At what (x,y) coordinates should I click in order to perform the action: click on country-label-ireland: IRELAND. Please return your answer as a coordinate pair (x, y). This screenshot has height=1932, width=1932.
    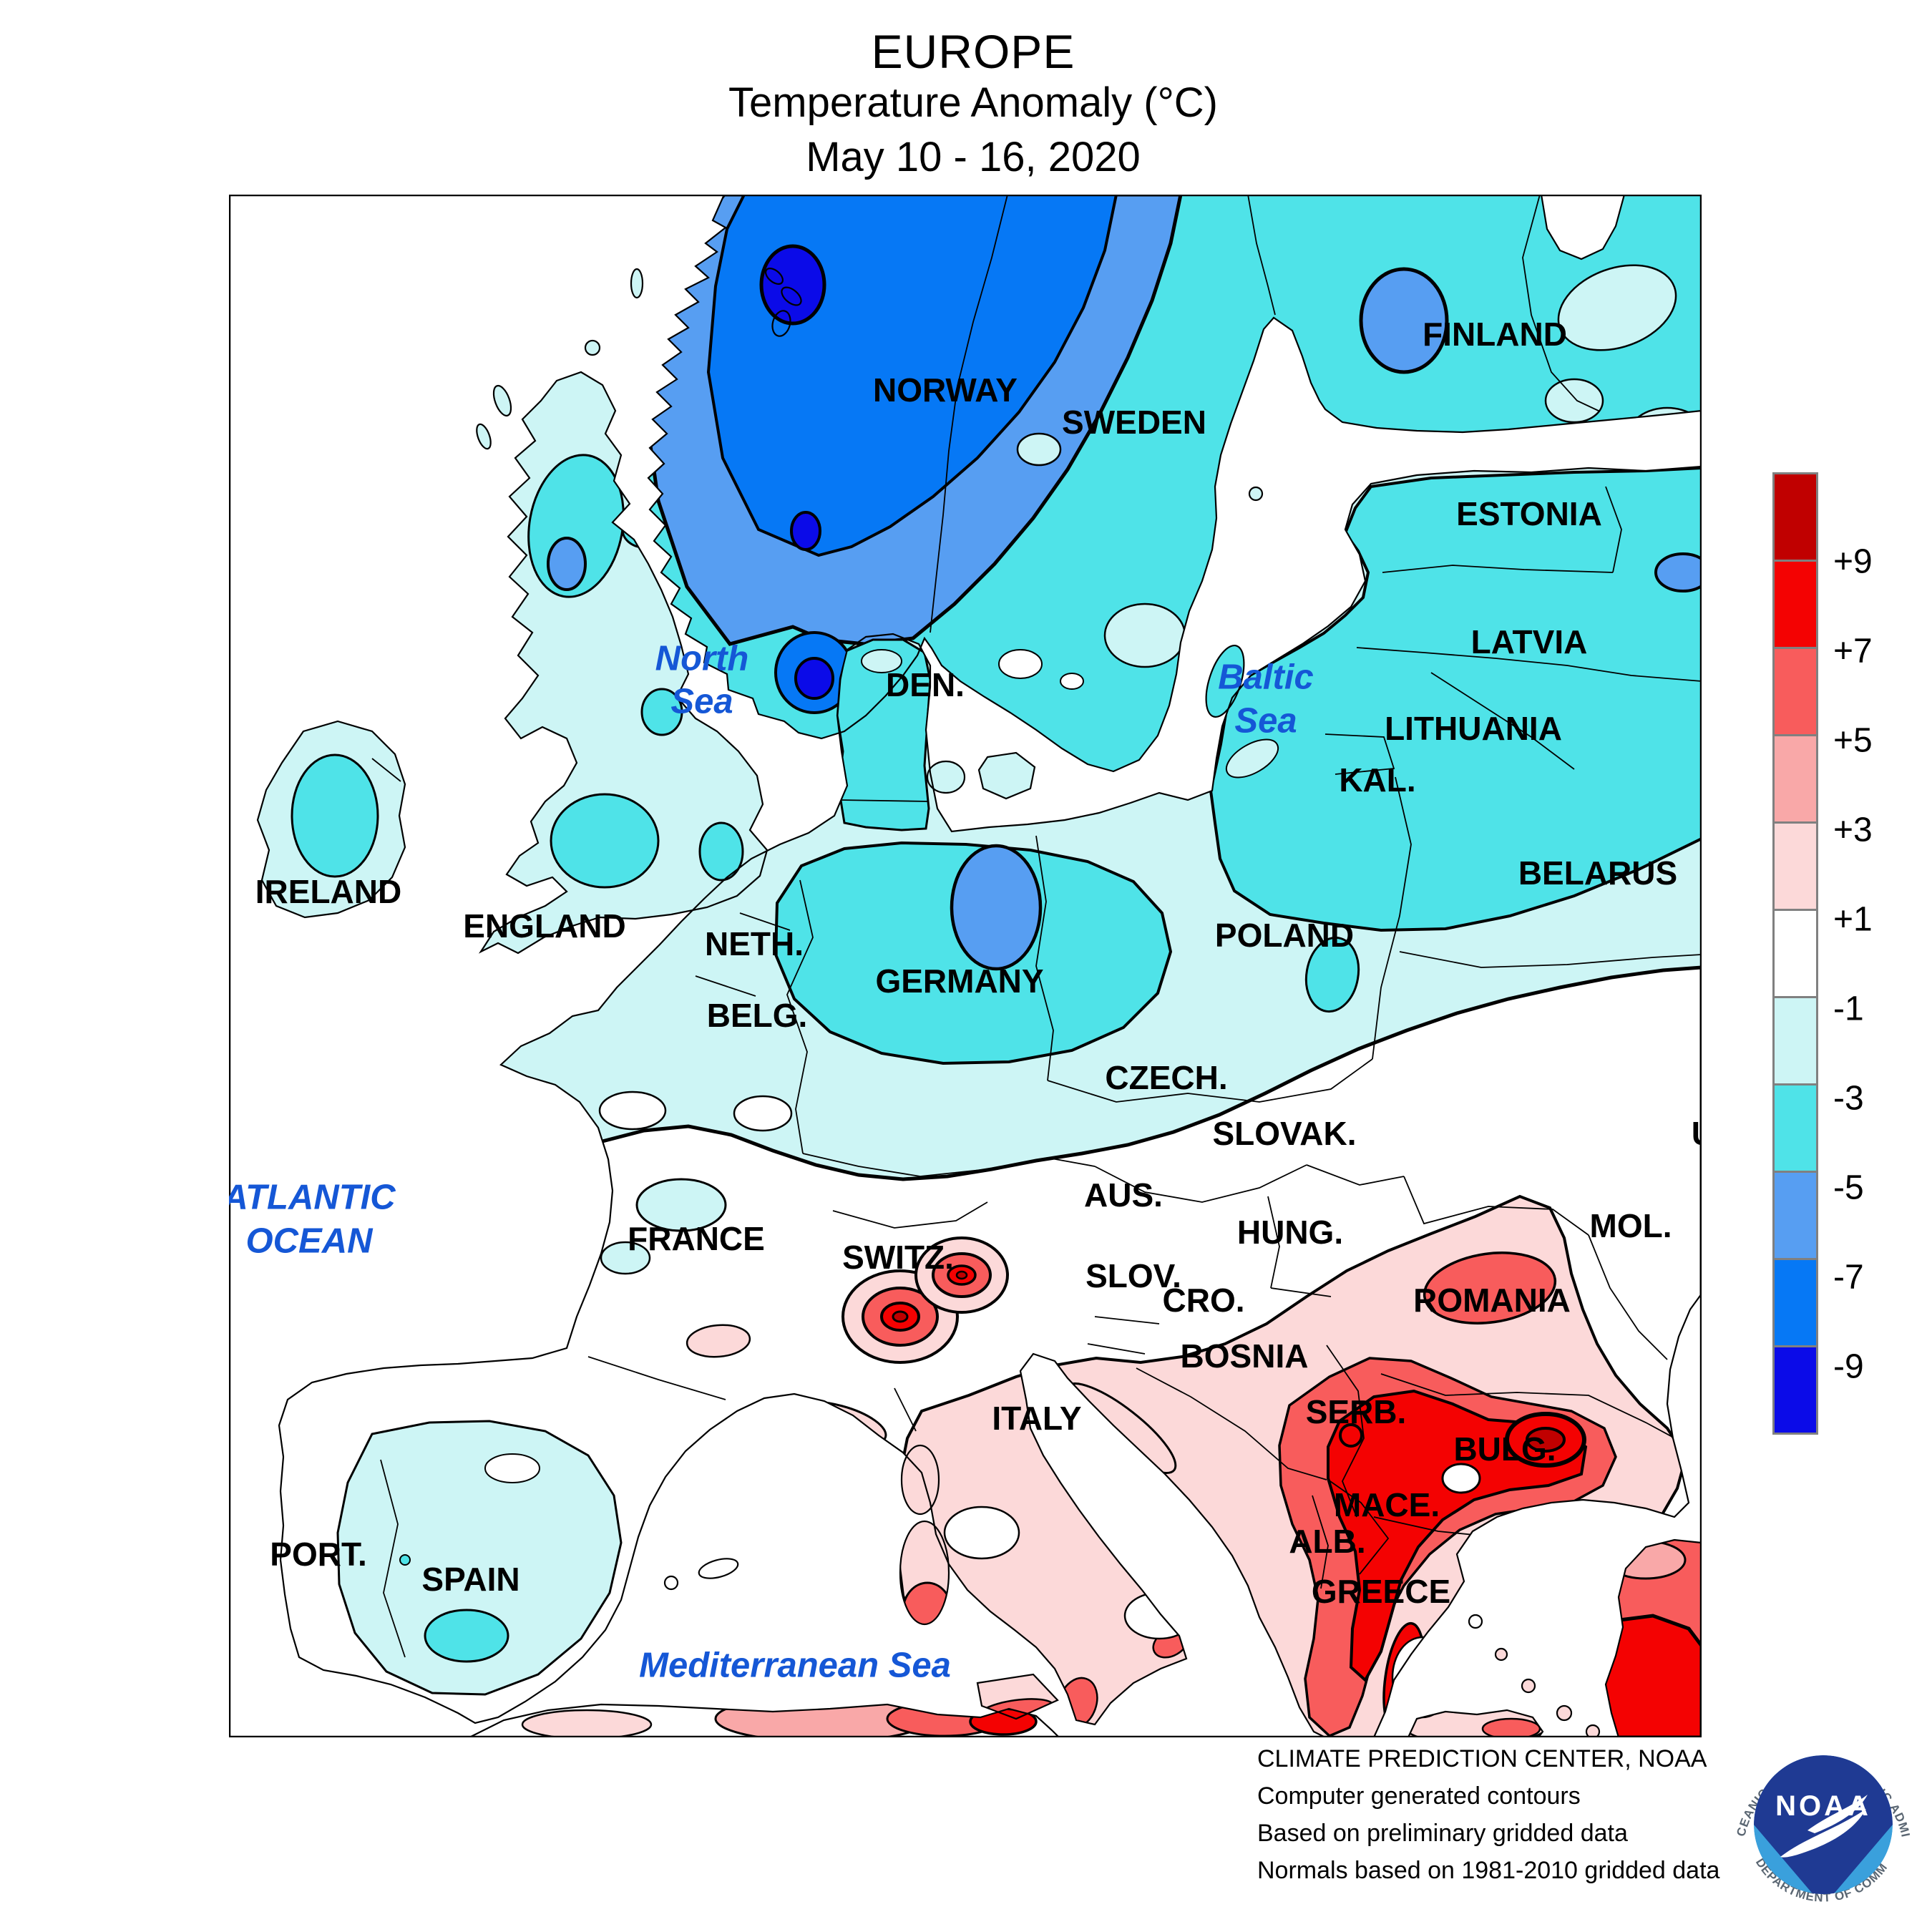
    Looking at the image, I should click on (328, 891).